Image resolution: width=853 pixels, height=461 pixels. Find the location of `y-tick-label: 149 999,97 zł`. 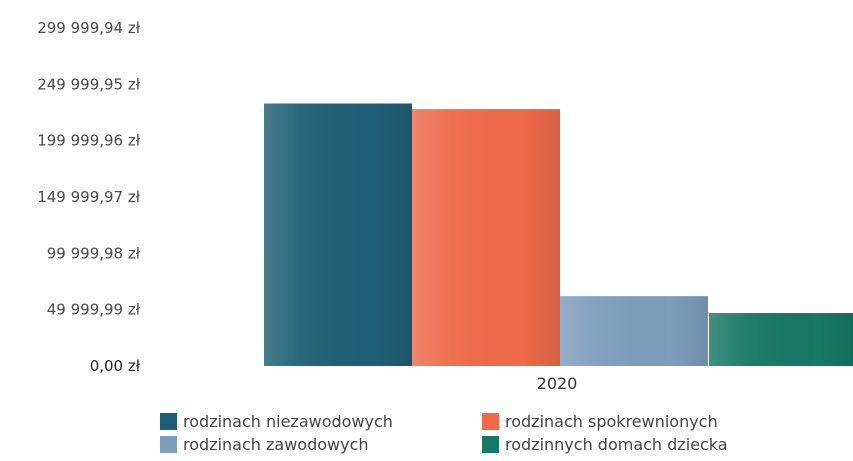

y-tick-label: 149 999,97 zł is located at coordinates (89, 197).